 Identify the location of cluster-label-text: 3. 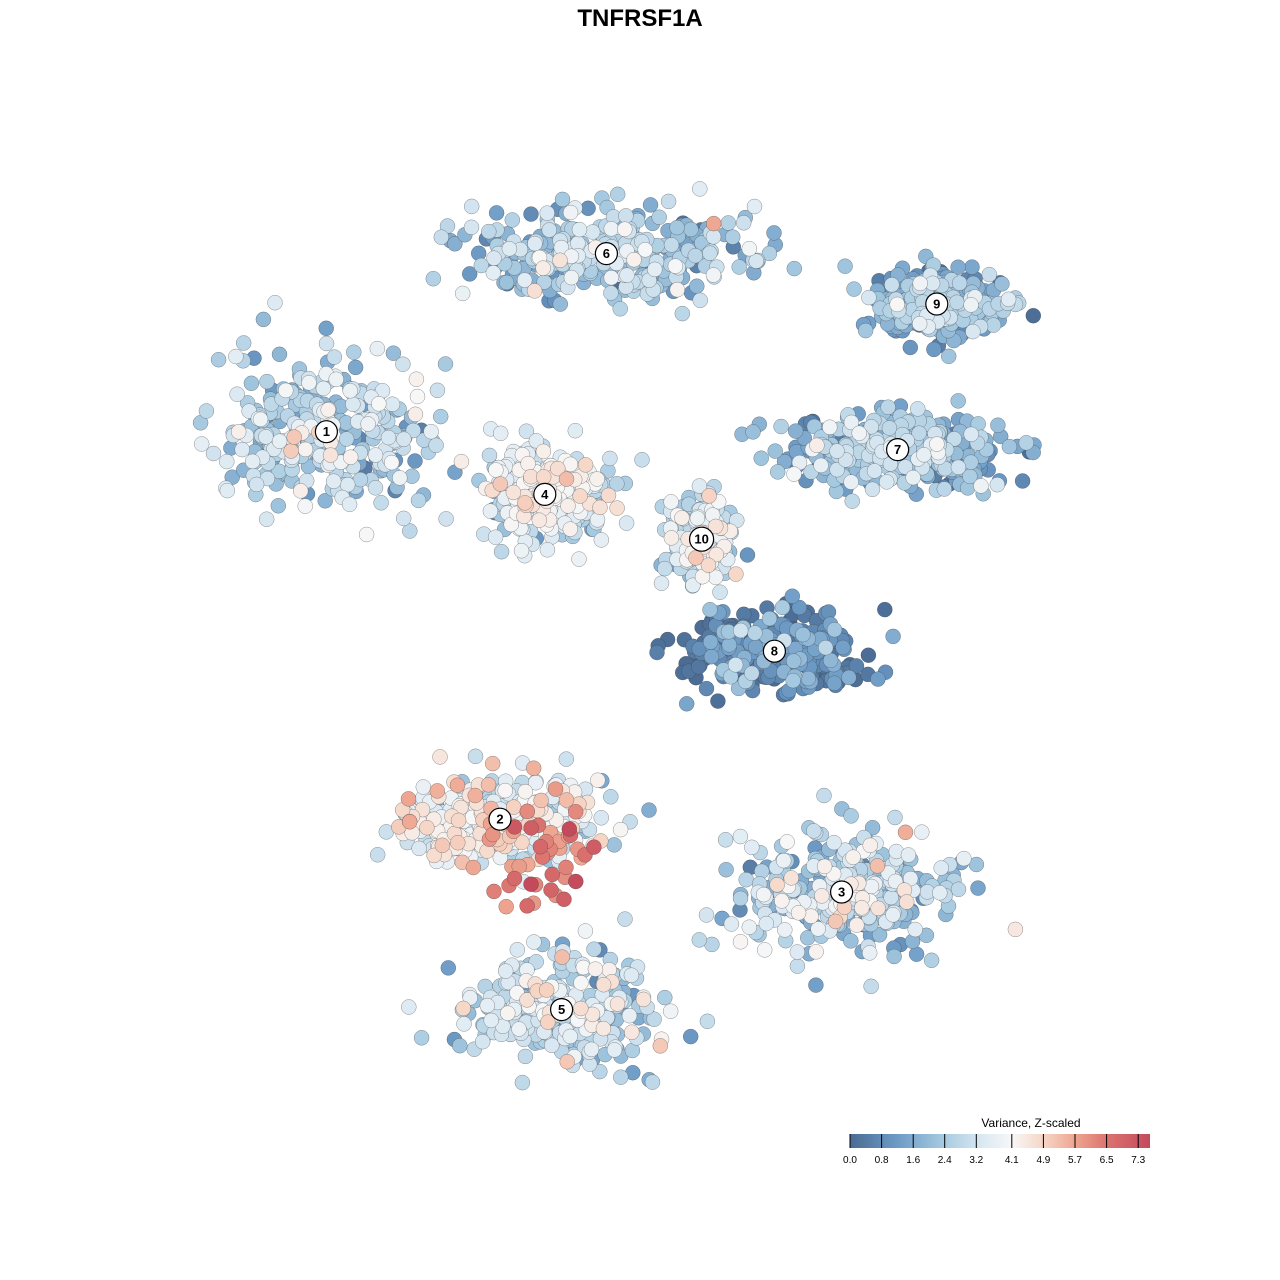
(841, 892).